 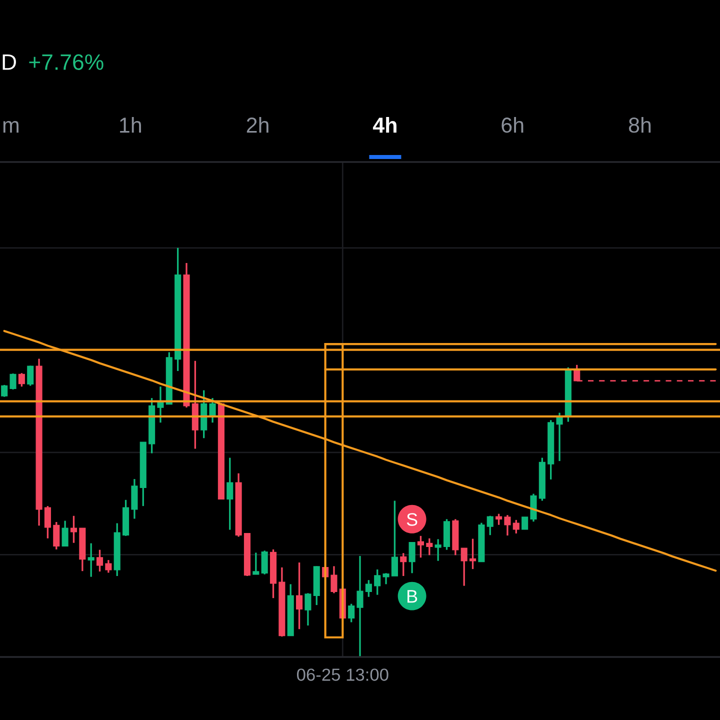 What do you see at coordinates (513, 124) in the screenshot?
I see `text: 6h` at bounding box center [513, 124].